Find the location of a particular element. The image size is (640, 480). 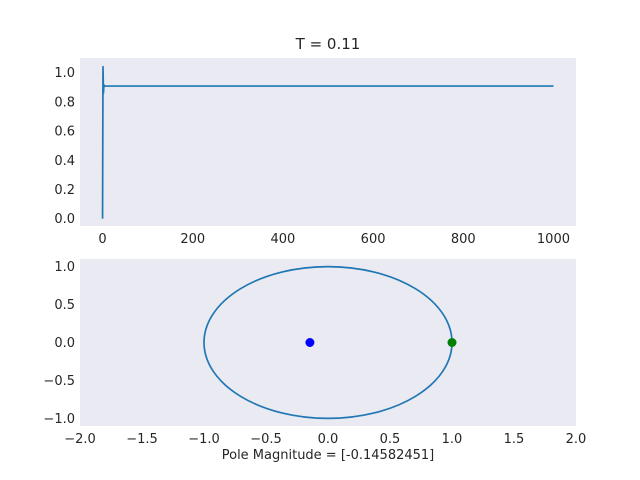

top-x-tick-label: 1000 is located at coordinates (553, 239).